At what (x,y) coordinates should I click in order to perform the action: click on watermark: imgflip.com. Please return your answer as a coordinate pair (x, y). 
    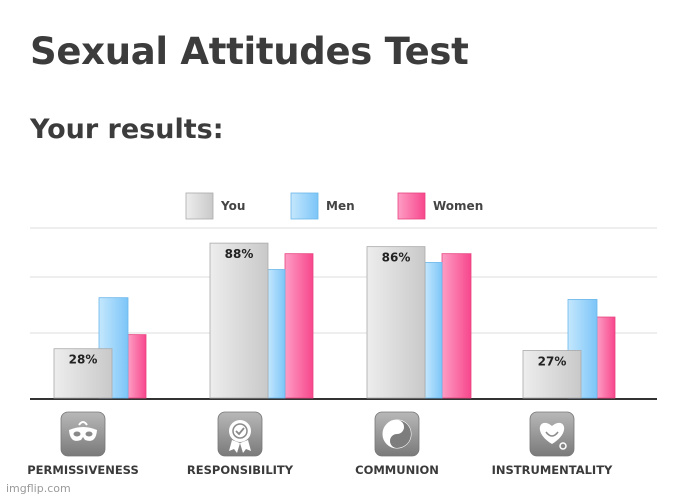
    Looking at the image, I should click on (38, 488).